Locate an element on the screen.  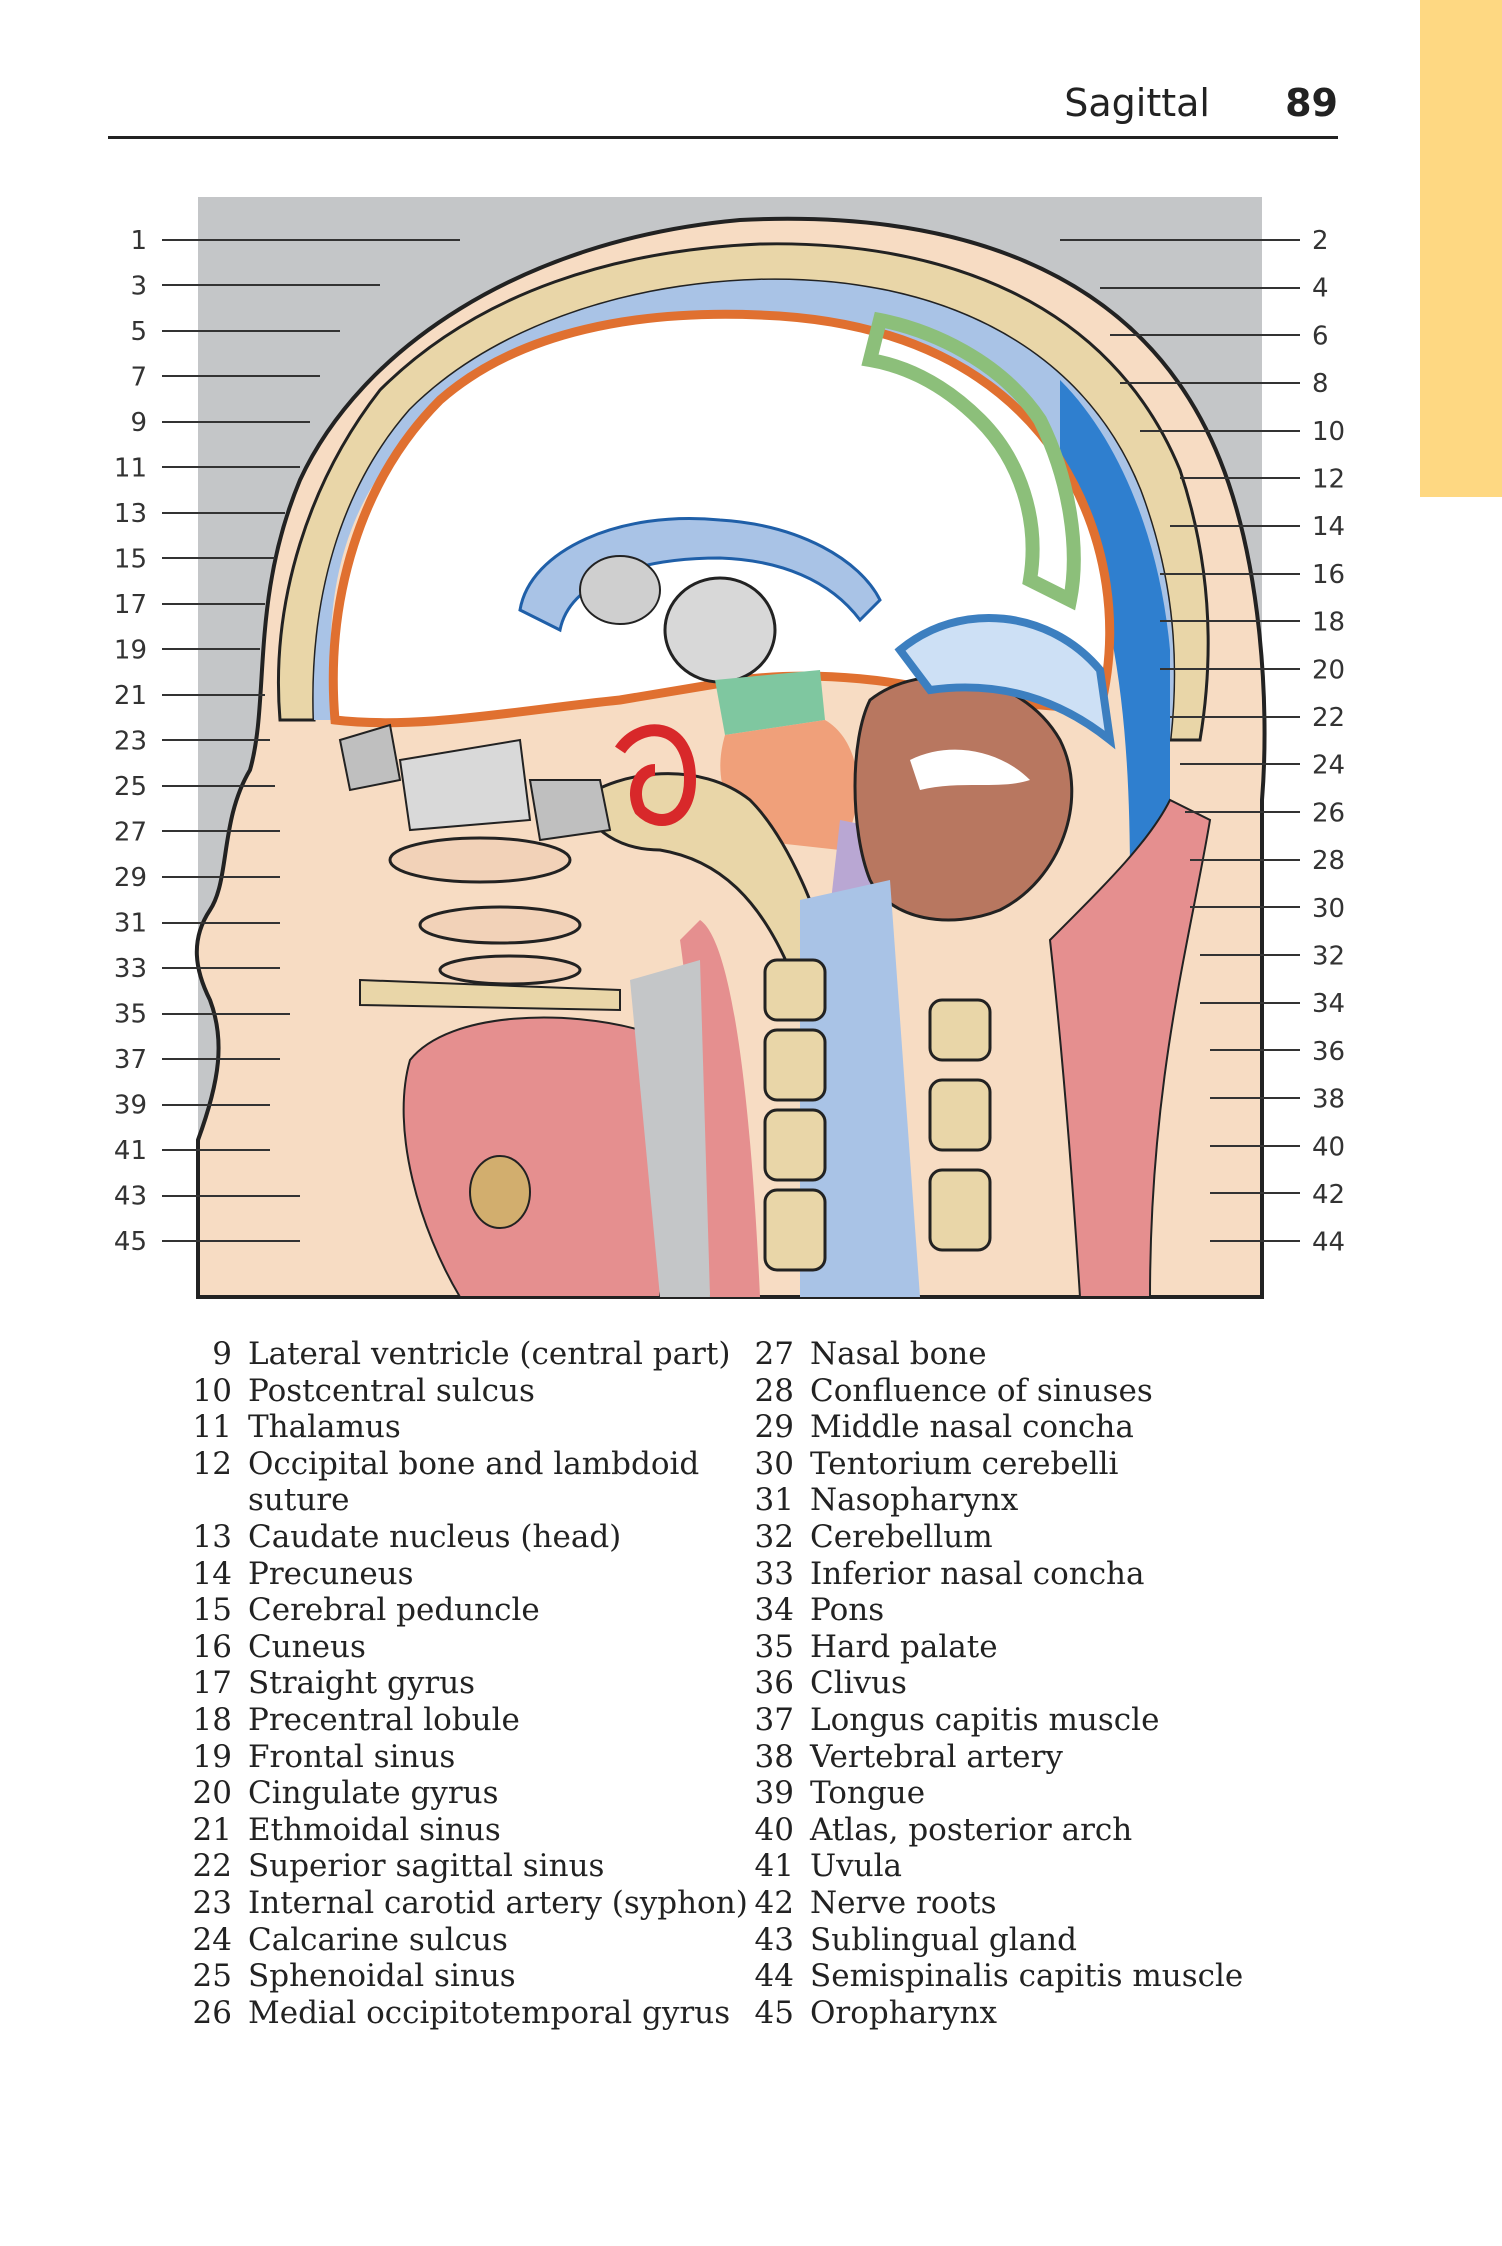
legend-text: Nasopharynx is located at coordinates (914, 1500).